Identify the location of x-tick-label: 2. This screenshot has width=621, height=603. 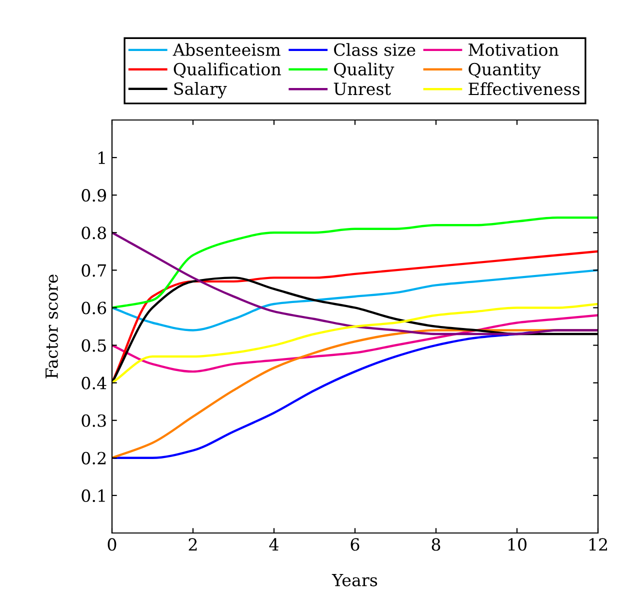
(192, 544).